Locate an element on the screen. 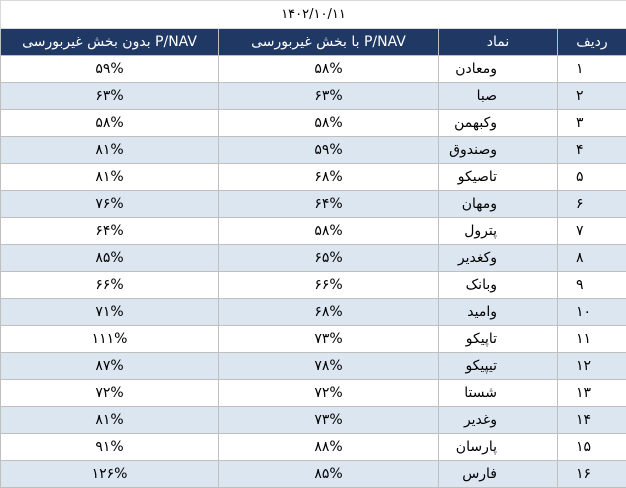 The width and height of the screenshot is (626, 488). header-cell: ردیف is located at coordinates (592, 42).